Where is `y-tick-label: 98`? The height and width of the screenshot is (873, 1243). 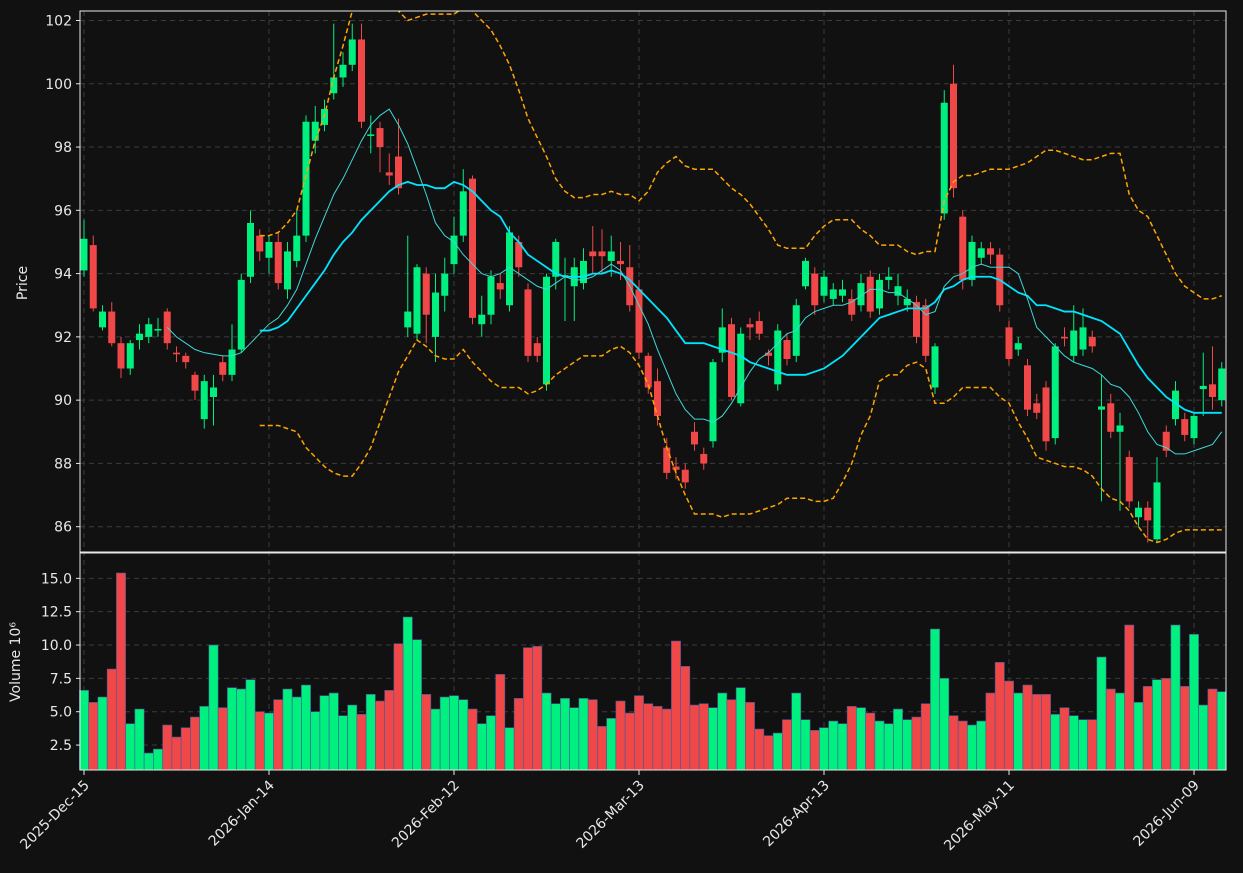 y-tick-label: 98 is located at coordinates (63, 148).